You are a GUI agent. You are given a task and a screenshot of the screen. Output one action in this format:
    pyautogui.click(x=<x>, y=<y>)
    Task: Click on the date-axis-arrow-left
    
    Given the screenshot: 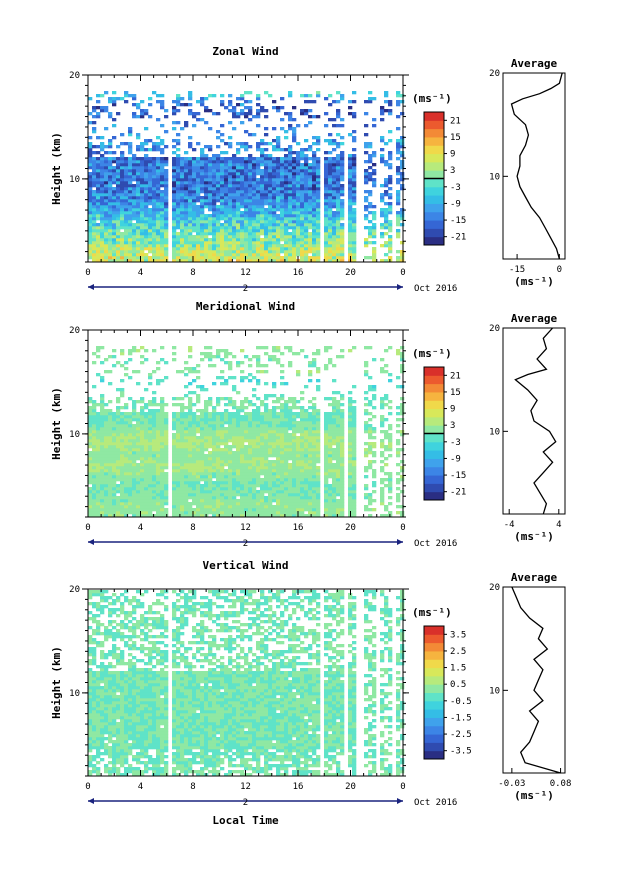 What is the action you would take?
    pyautogui.click(x=91, y=801)
    